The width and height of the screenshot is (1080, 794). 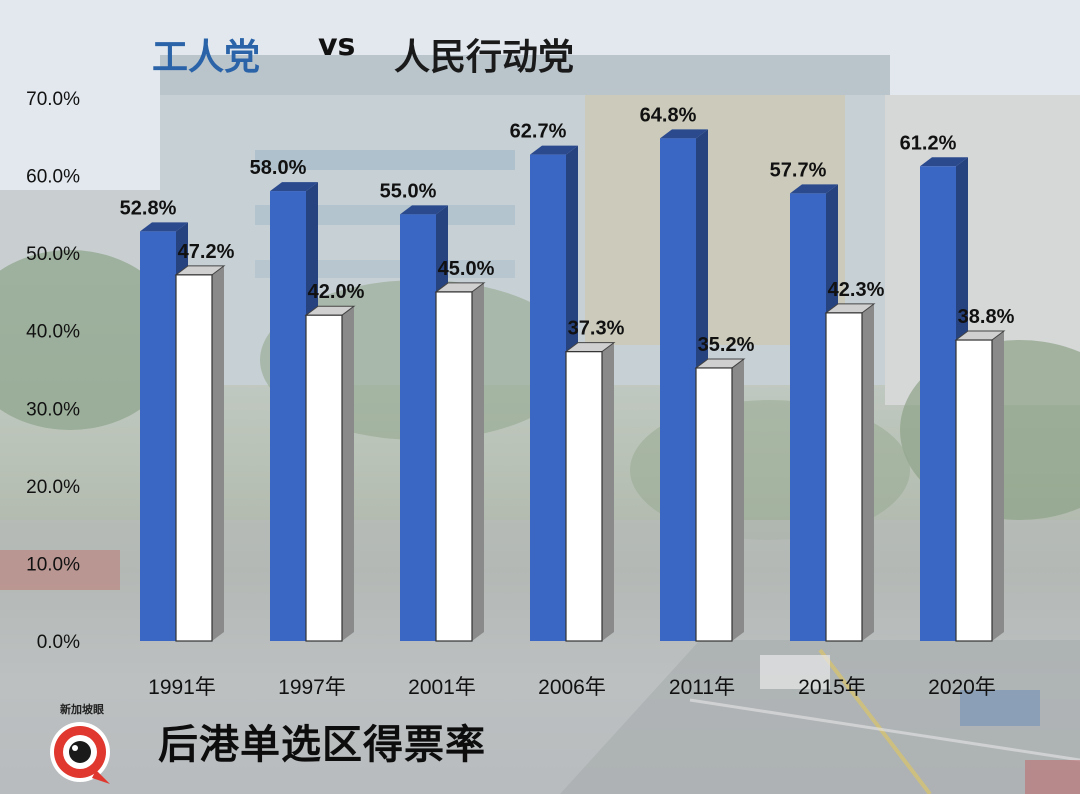 What do you see at coordinates (82, 709) in the screenshot?
I see `logo-text: 新加坡眼` at bounding box center [82, 709].